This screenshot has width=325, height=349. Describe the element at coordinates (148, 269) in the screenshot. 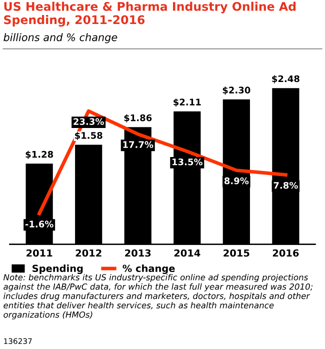

I see `legend-label: % change` at that location.